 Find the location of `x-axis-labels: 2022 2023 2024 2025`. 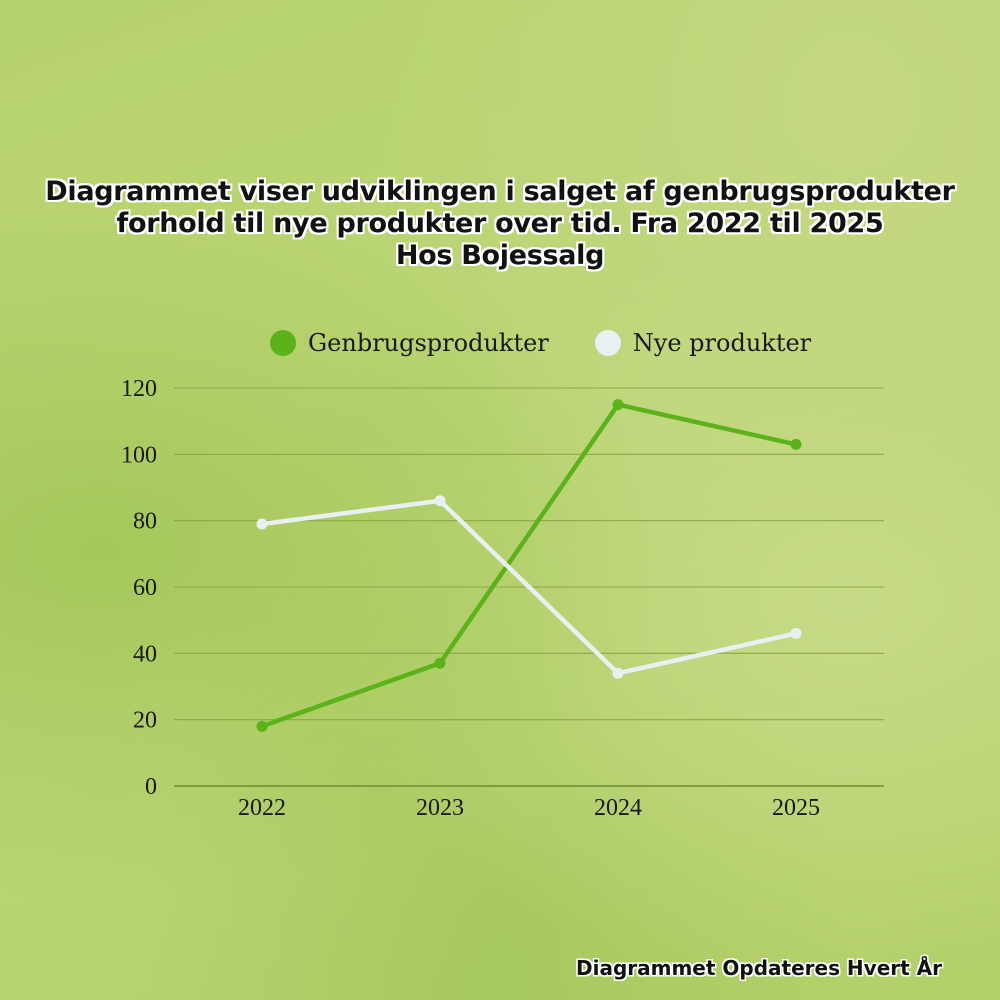

x-axis-labels: 2022 2023 2024 2025 is located at coordinates (529, 808).